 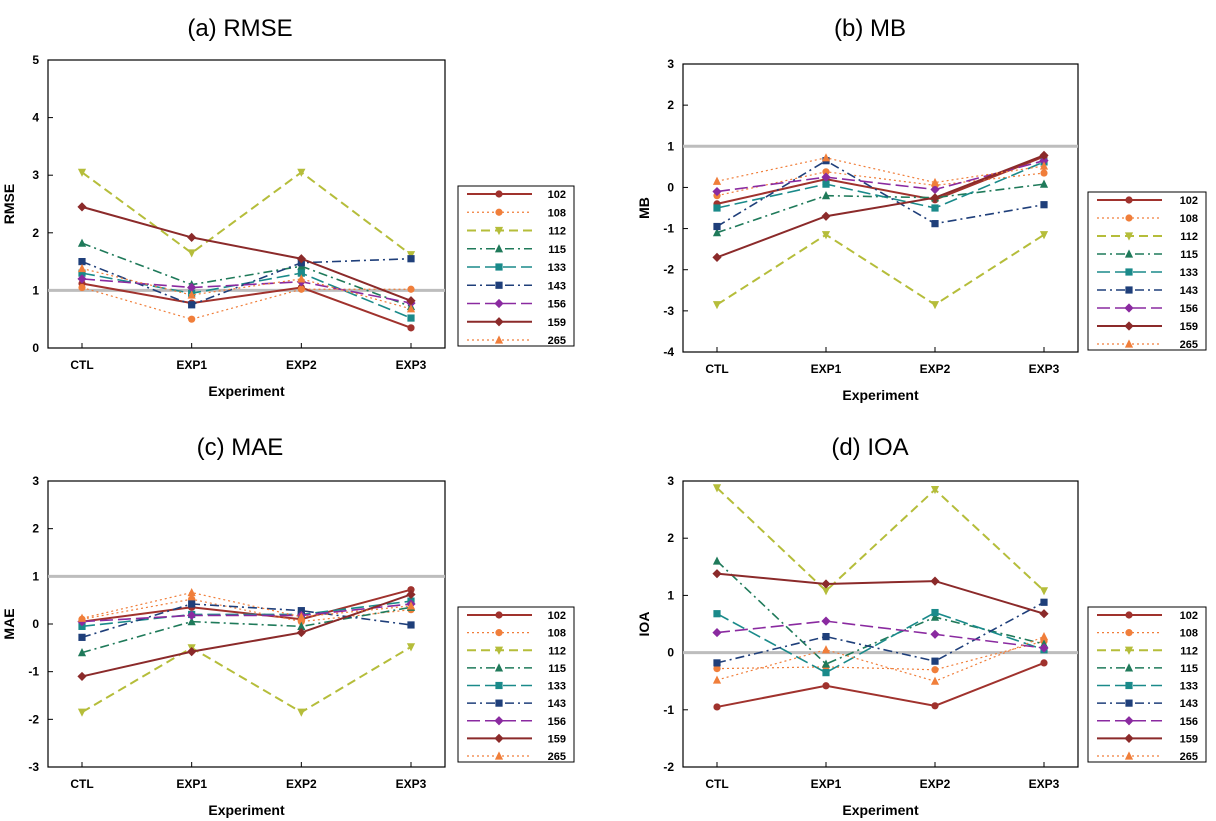 What do you see at coordinates (1189, 291) in the screenshot?
I see `legend-label: 143` at bounding box center [1189, 291].